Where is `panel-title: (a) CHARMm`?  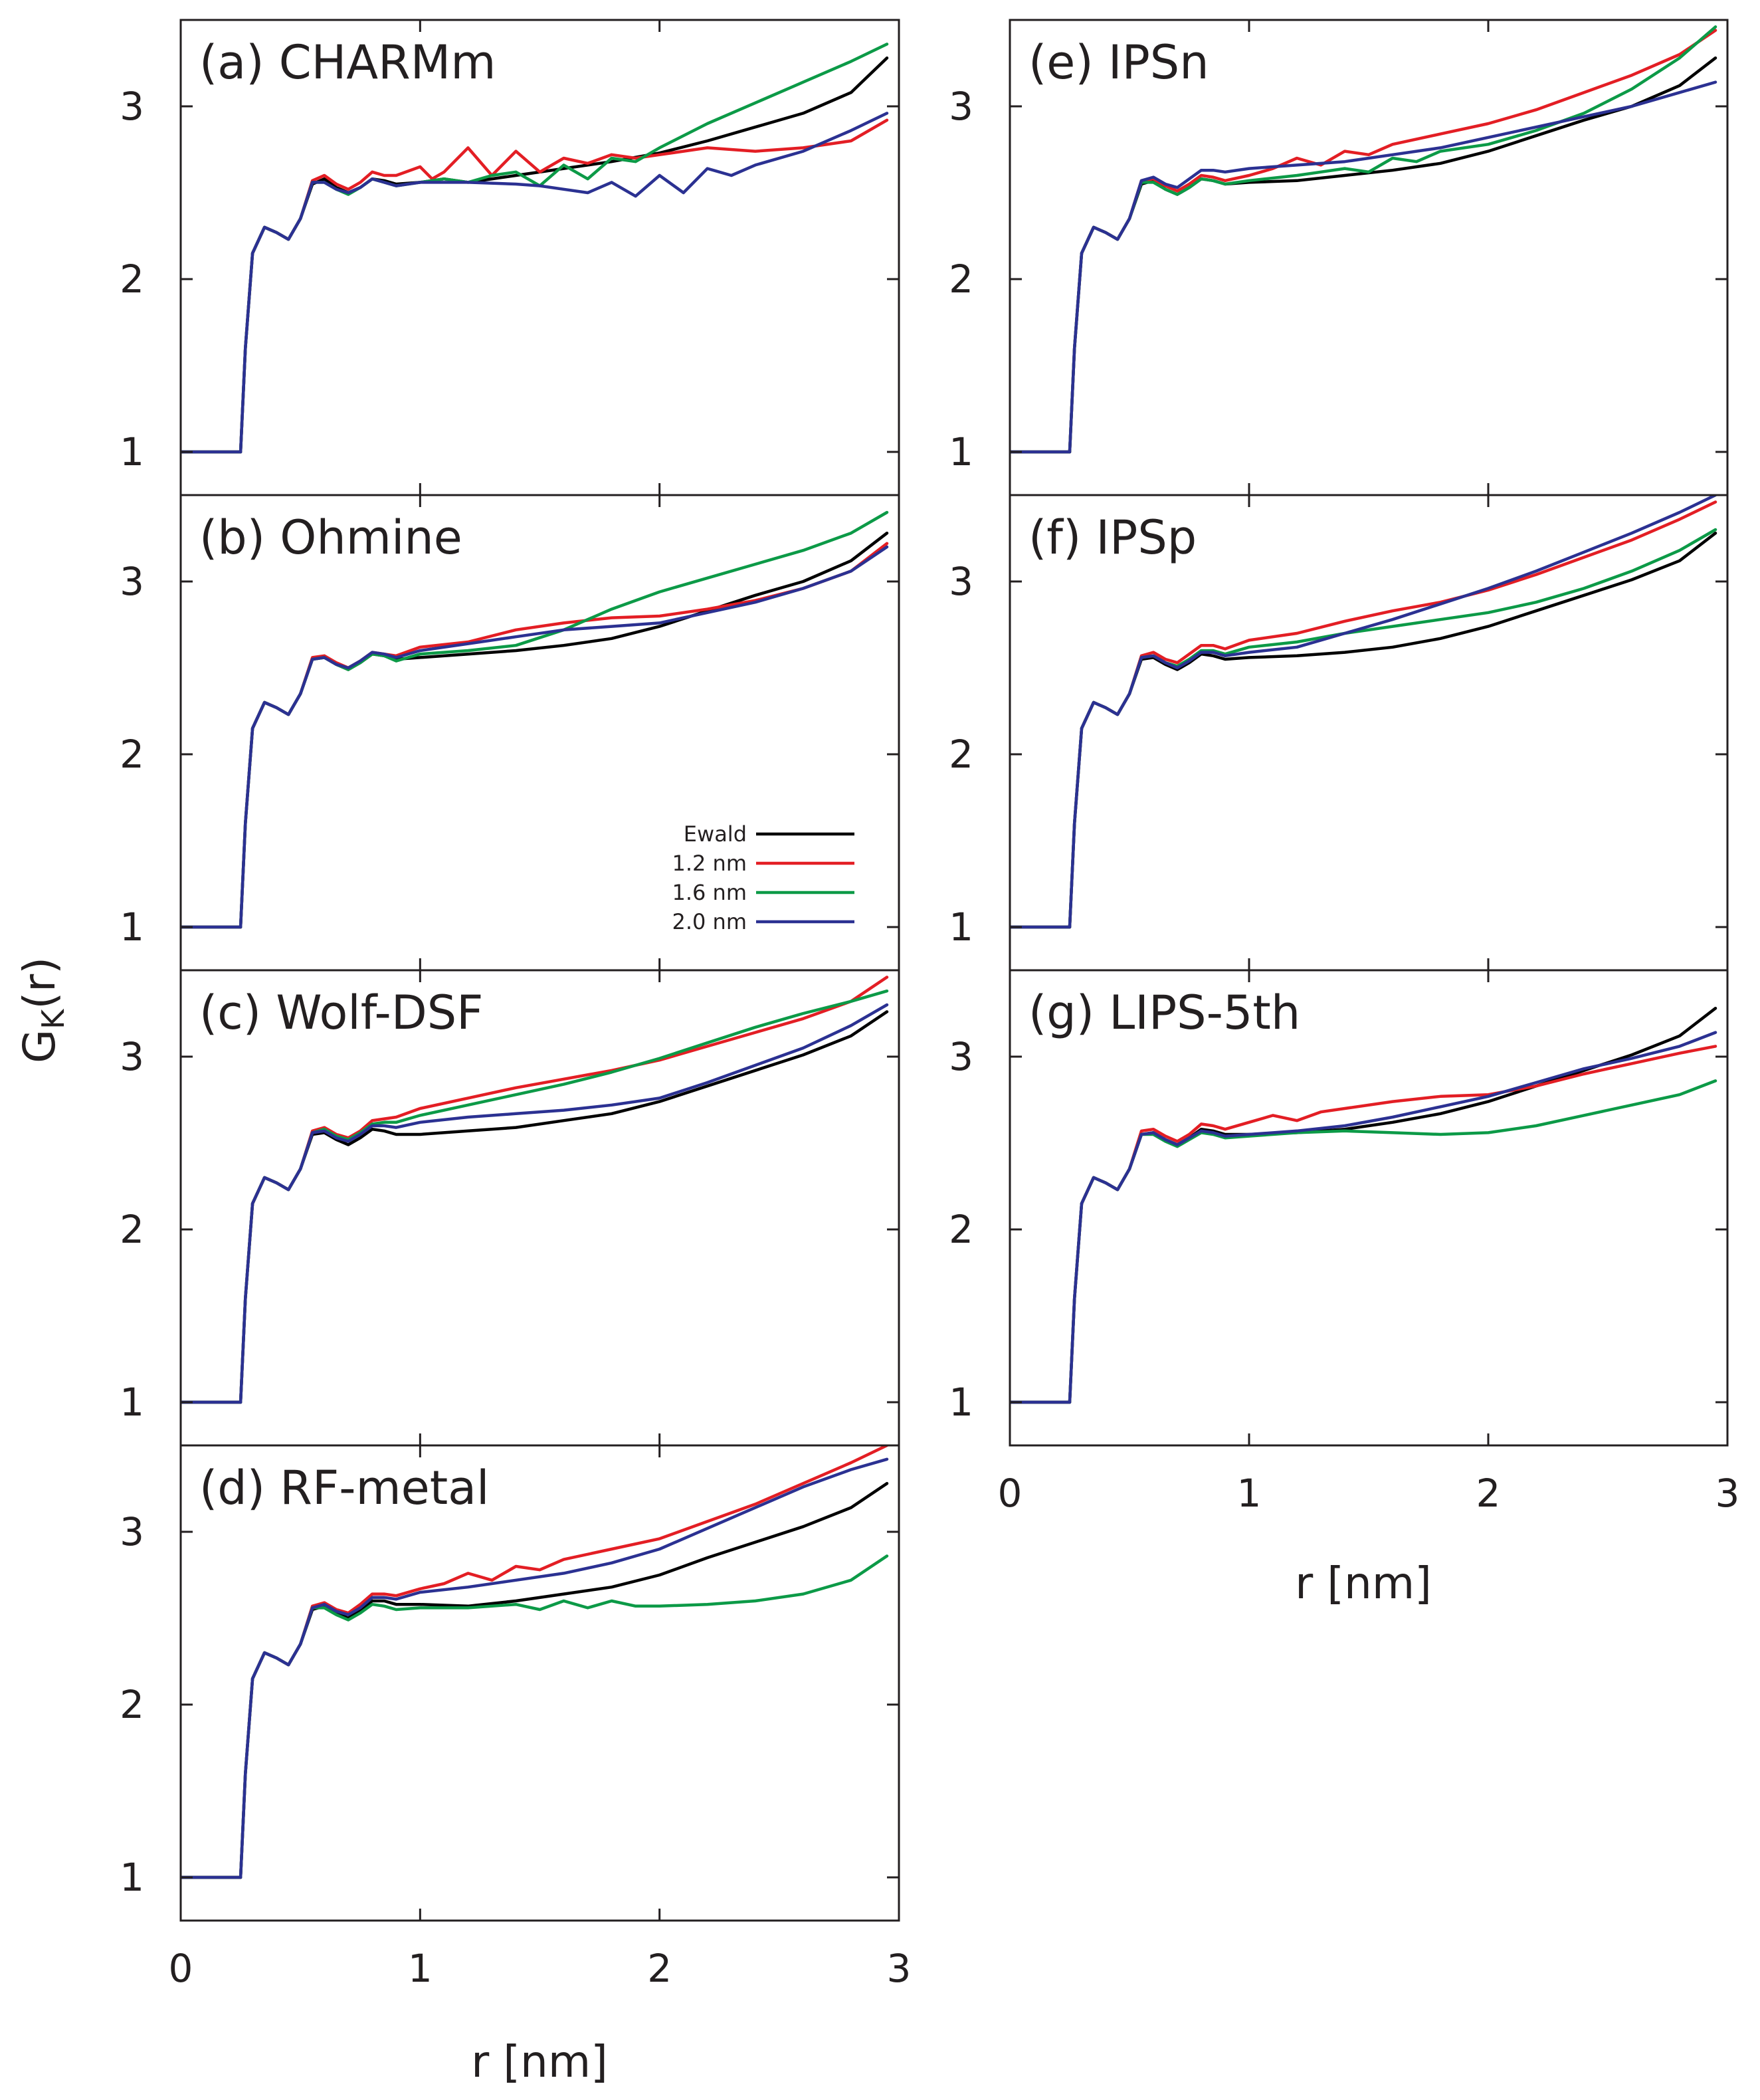
panel-title: (a) CHARMm is located at coordinates (347, 62).